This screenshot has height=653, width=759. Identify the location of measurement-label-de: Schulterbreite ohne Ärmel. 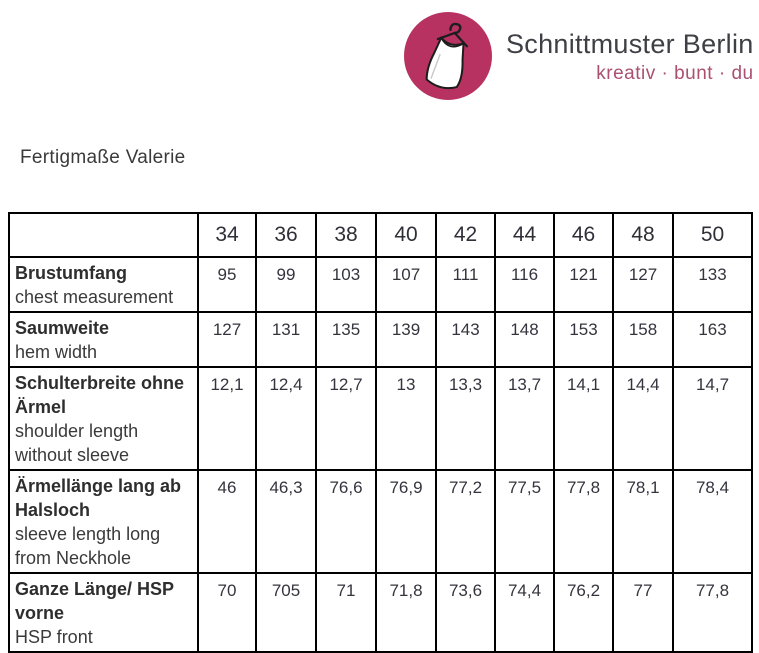
(100, 395).